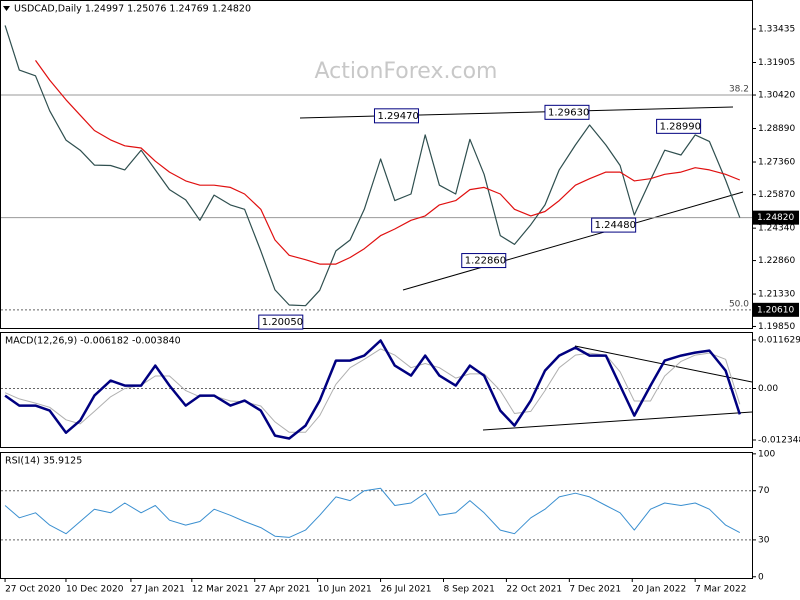  I want to click on panel-title: MACD(12,26,9) -0.006182 -0.003840, so click(93, 341).